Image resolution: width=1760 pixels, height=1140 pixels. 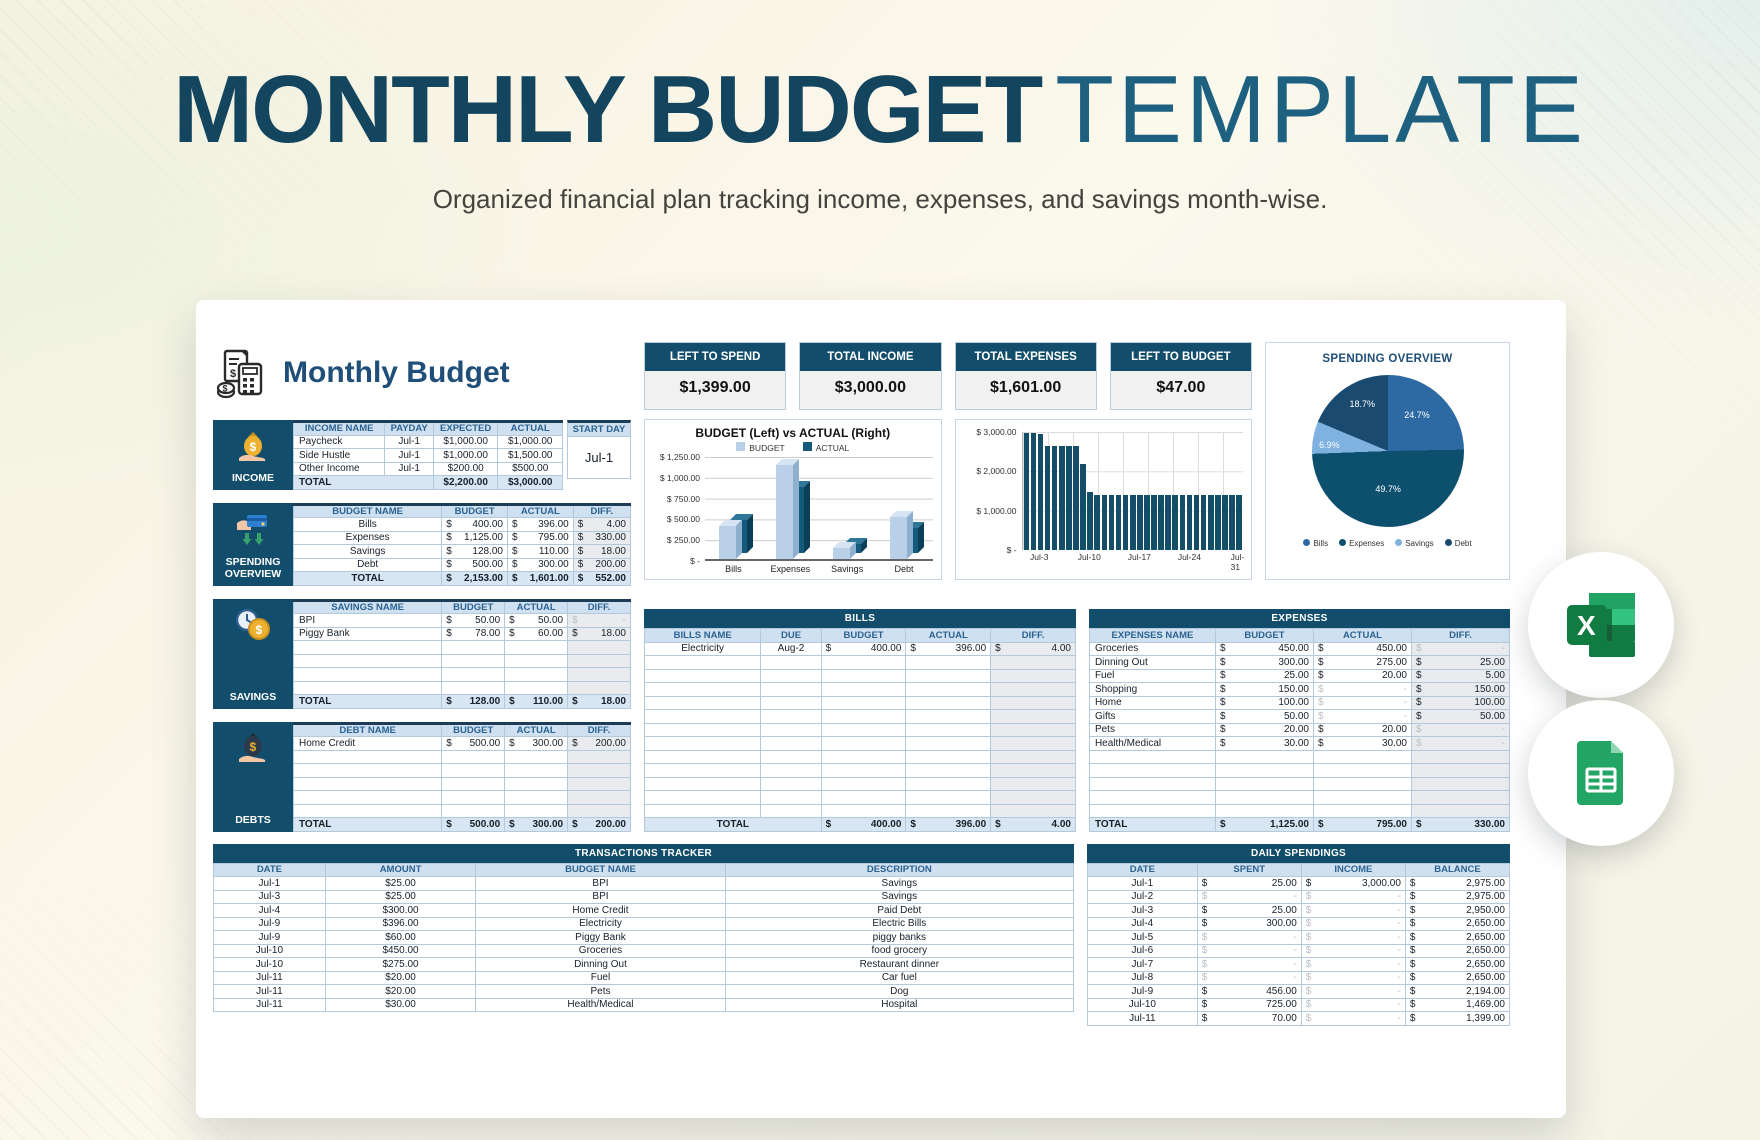 I want to click on excel-format-badge: X, so click(x=1601, y=625).